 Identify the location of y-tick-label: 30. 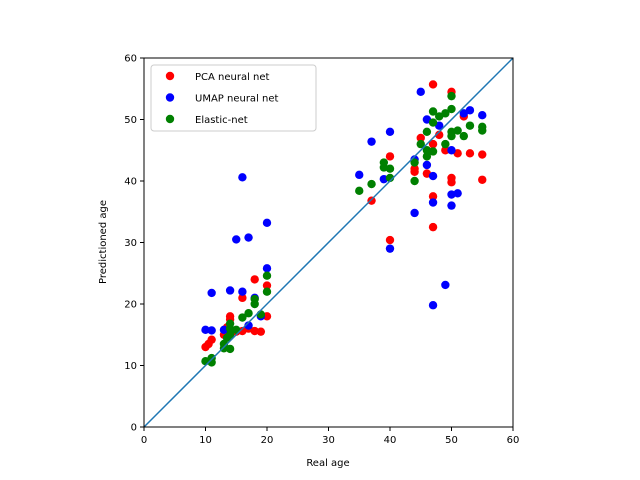
(130, 243).